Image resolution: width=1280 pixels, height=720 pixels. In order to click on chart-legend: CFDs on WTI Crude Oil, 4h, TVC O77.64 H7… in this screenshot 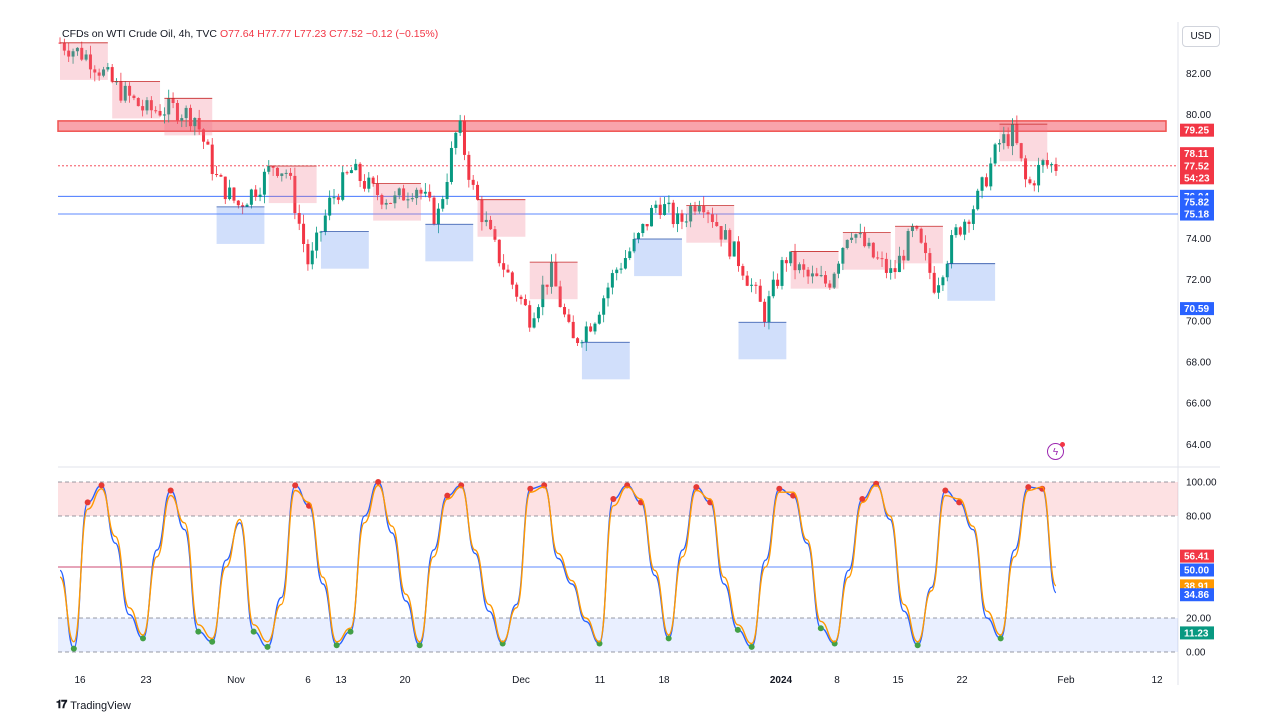, I will do `click(250, 34)`.